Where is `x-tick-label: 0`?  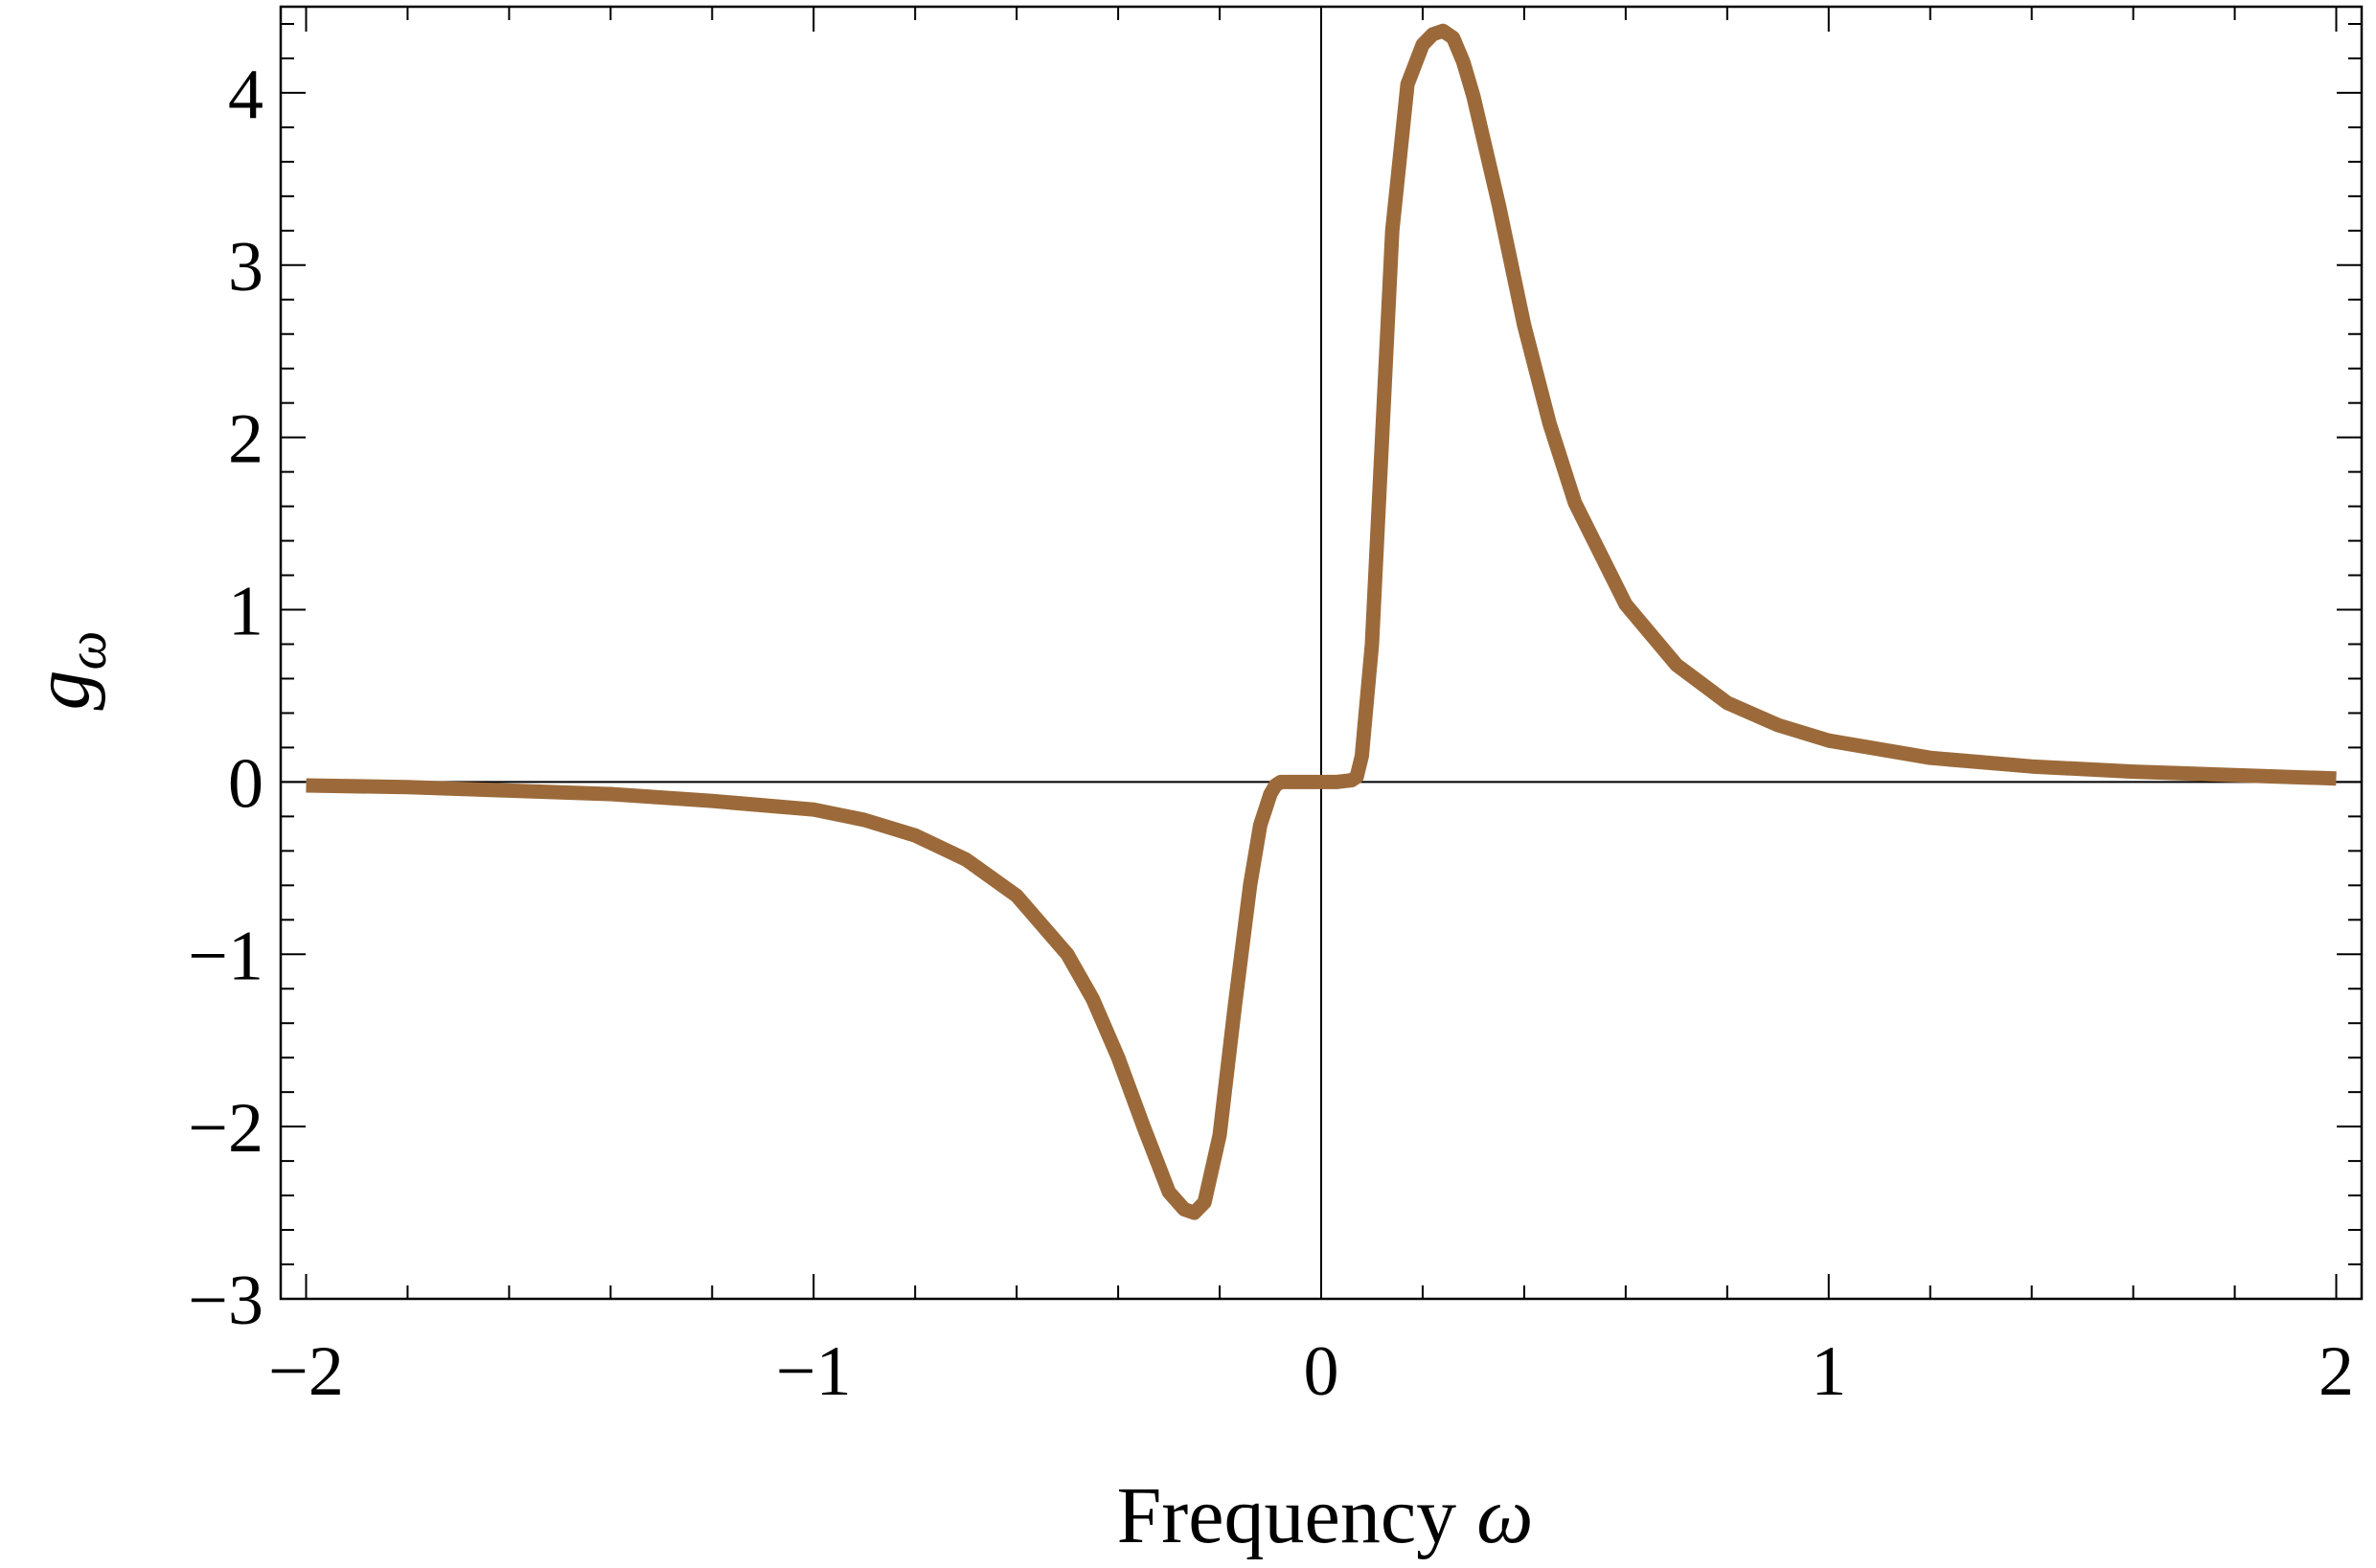 x-tick-label: 0 is located at coordinates (1321, 1371).